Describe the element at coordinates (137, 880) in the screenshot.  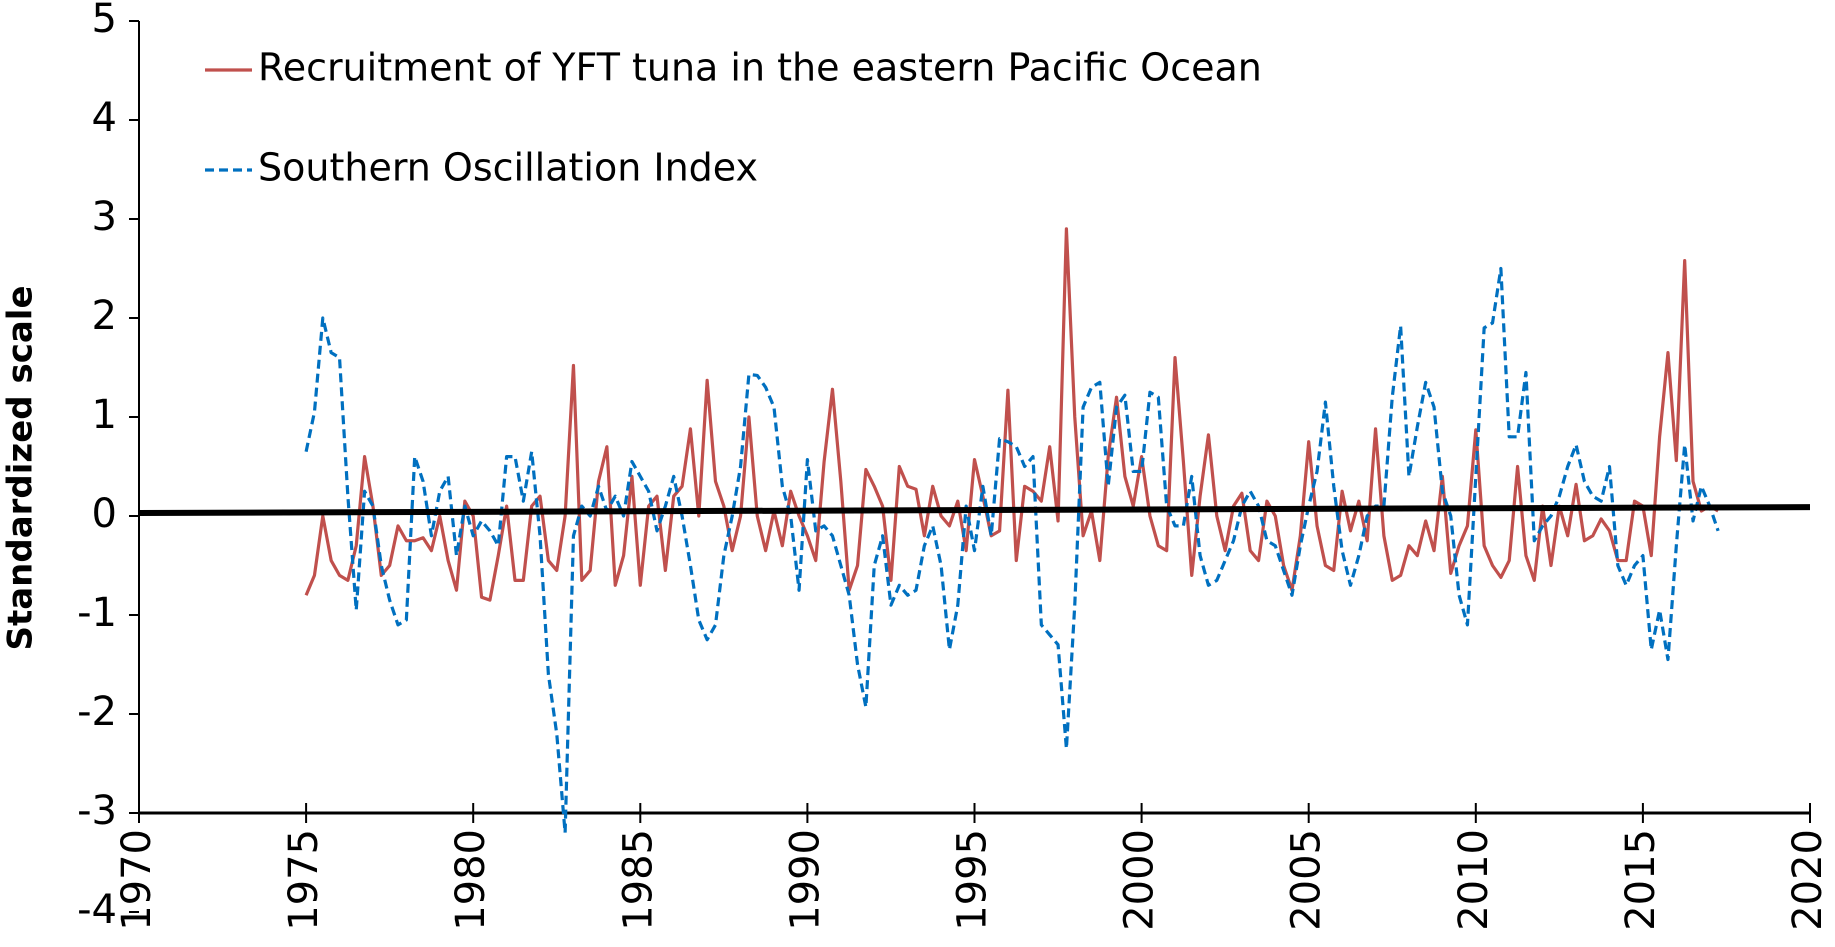
I see `x-tick-label: 1970` at that location.